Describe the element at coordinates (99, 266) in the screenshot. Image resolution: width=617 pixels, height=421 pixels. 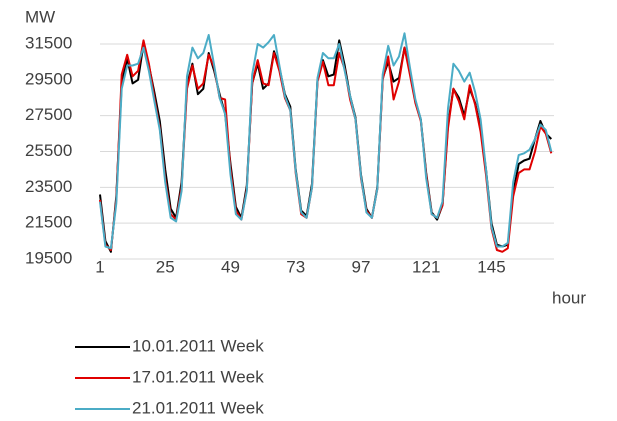
I see `x-tick-label: 1` at that location.